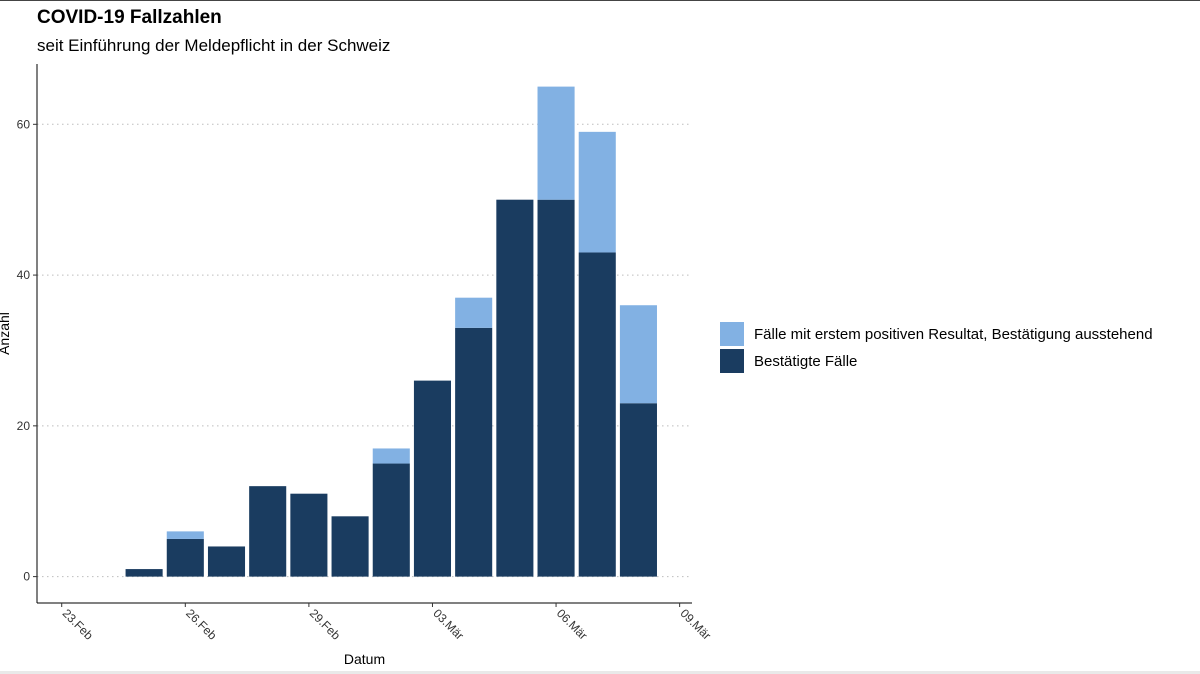 The height and width of the screenshot is (674, 1200). Describe the element at coordinates (144, 573) in the screenshot. I see `bar-confirmed-25.Feb` at that location.